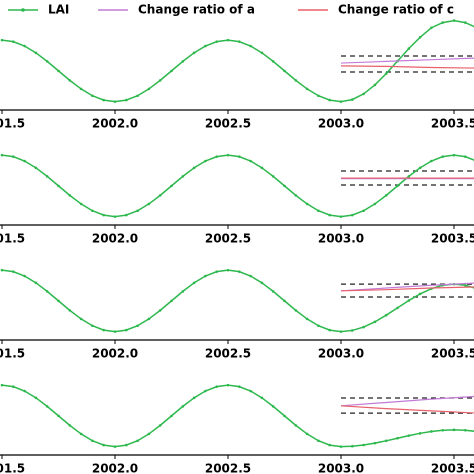 This screenshot has width=474, height=474. What do you see at coordinates (396, 10) in the screenshot?
I see `legend-label: Change ratio of c` at bounding box center [396, 10].